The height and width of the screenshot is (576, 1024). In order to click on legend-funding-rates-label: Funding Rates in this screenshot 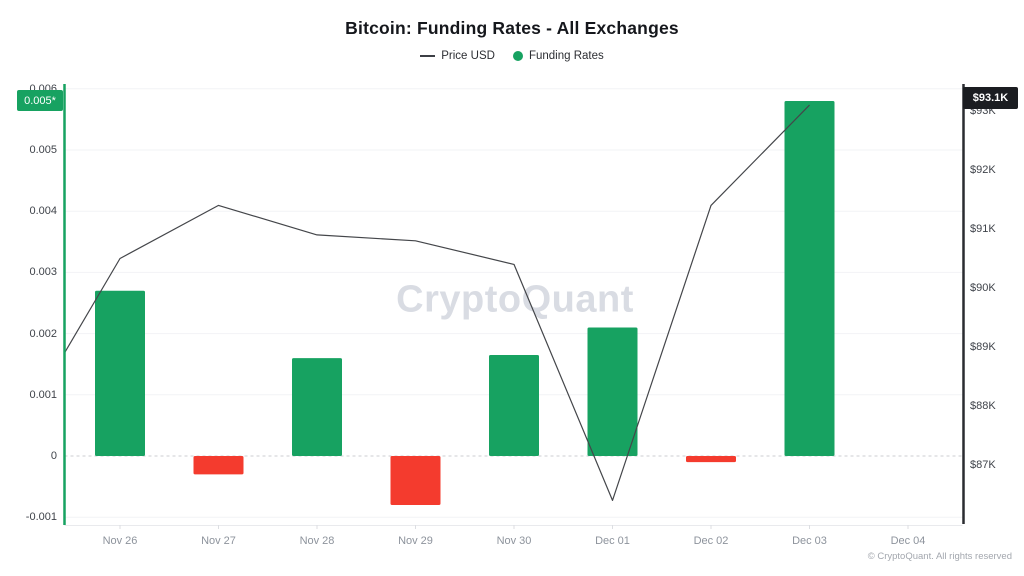, I will do `click(566, 56)`.